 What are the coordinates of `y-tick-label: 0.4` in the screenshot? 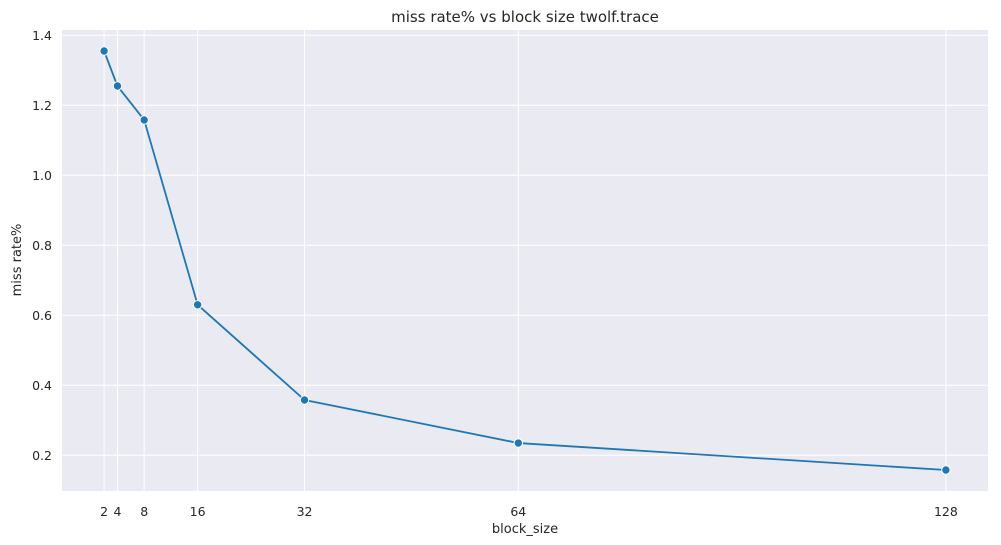 It's located at (42, 385).